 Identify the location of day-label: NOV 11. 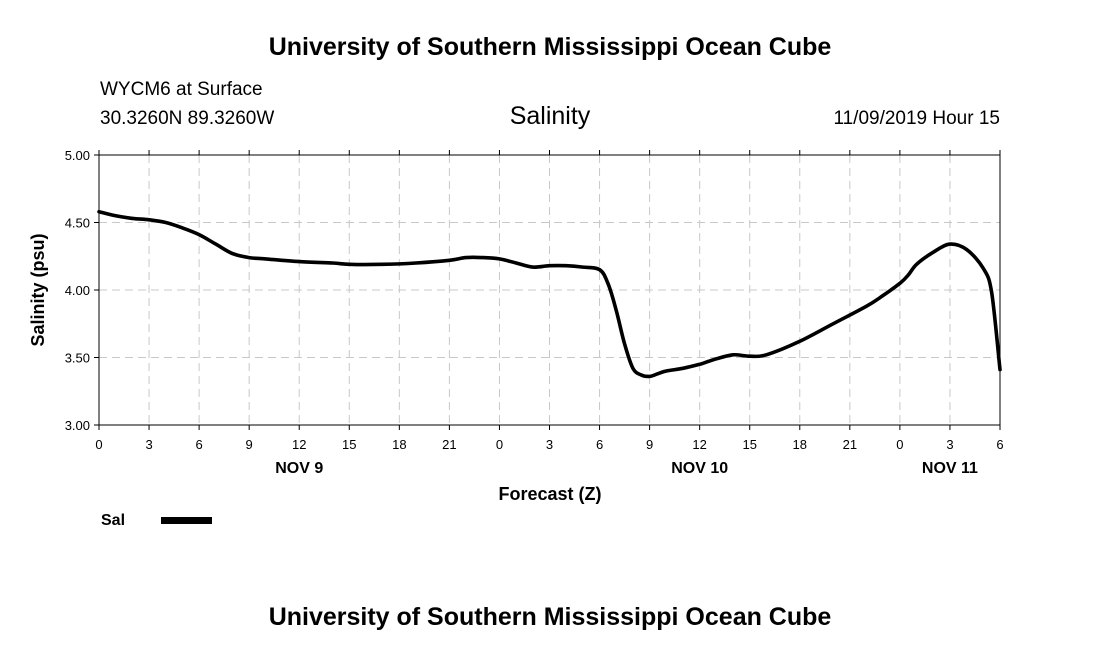
(950, 468).